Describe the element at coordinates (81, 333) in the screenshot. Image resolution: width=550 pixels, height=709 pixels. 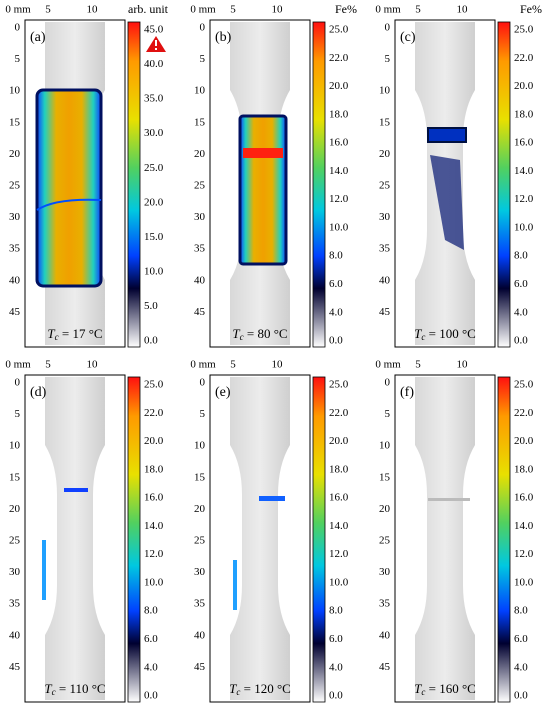
I see `caption-text: = 17 °C` at that location.